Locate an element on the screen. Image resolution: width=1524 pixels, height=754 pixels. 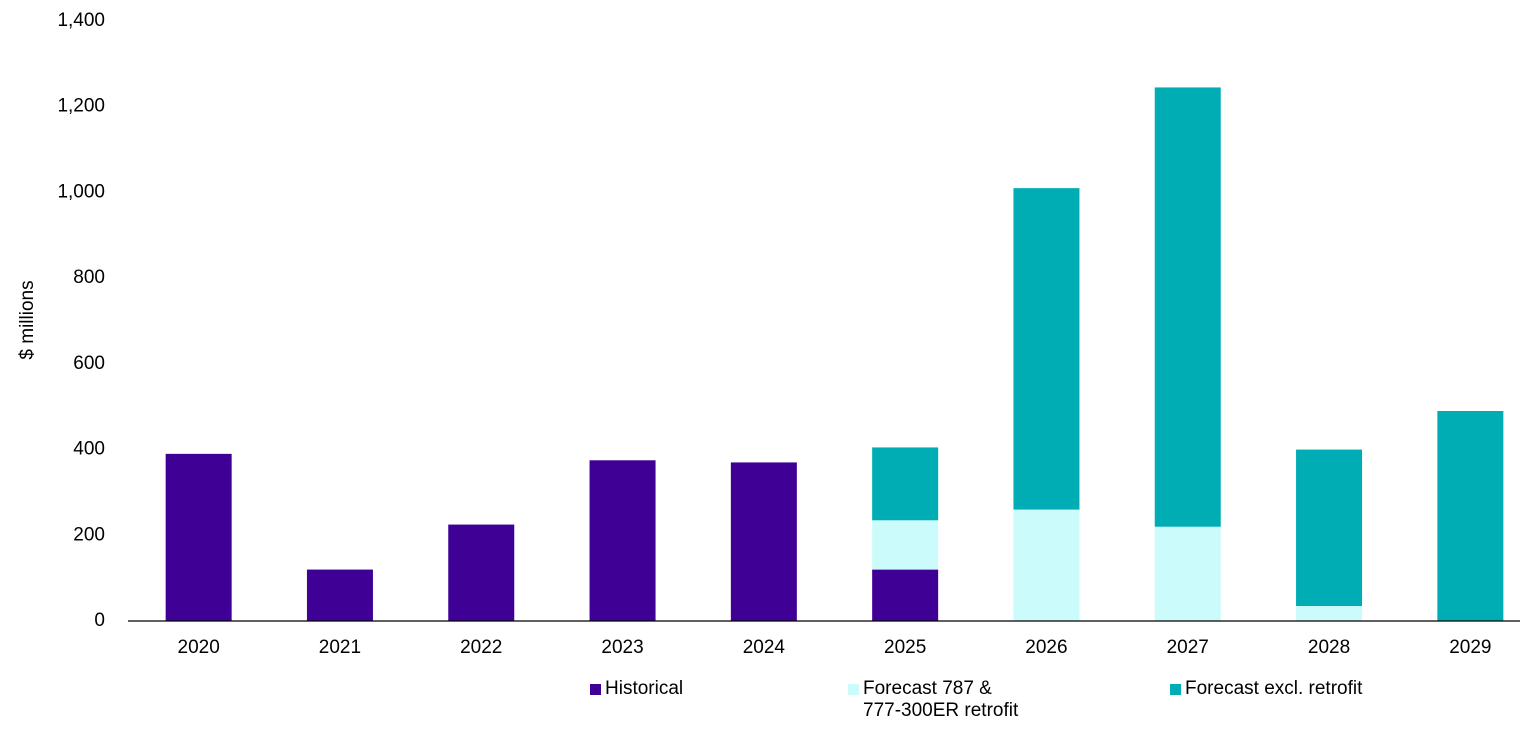
y-tick-label: 400 is located at coordinates (89, 449).